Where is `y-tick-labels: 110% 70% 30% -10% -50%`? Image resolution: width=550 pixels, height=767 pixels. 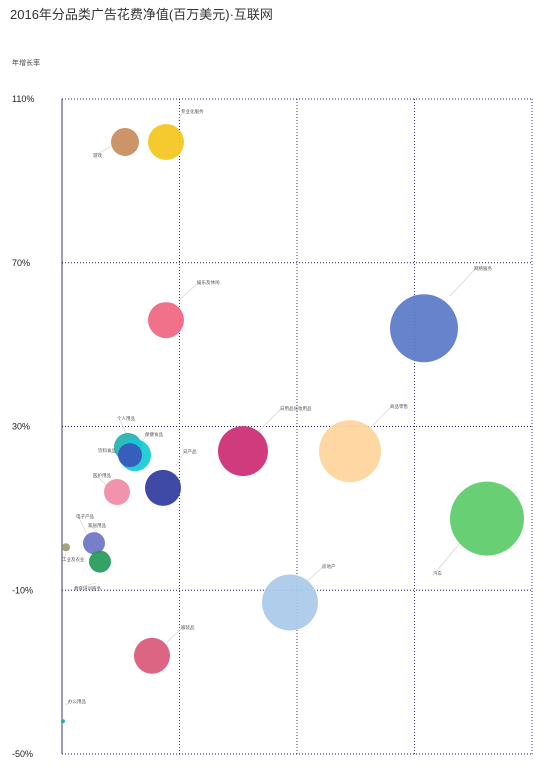 y-tick-labels: 110% 70% 30% -10% -50% is located at coordinates (23, 426).